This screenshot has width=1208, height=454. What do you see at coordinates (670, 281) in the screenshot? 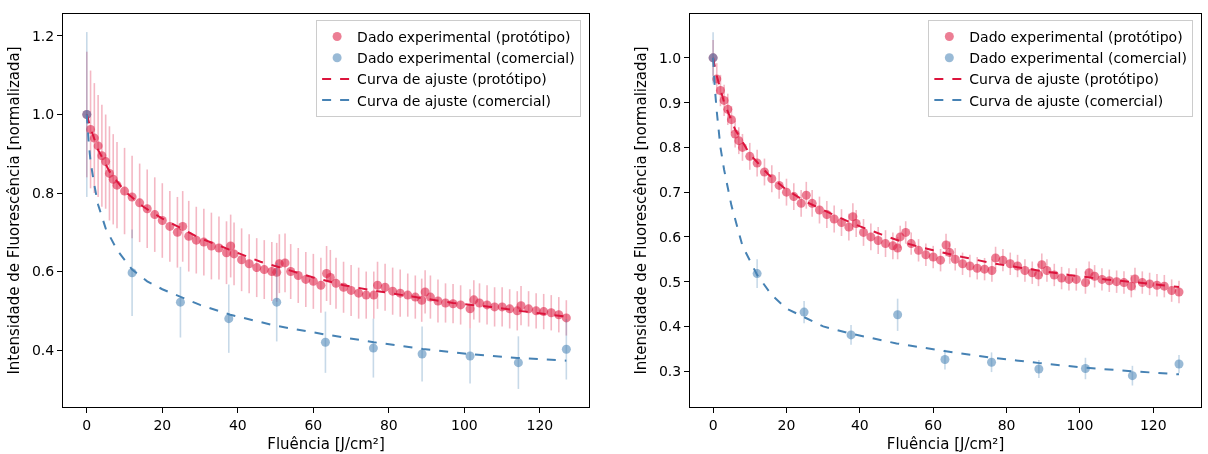
I see `y-tick-label: 0.5` at bounding box center [670, 281].